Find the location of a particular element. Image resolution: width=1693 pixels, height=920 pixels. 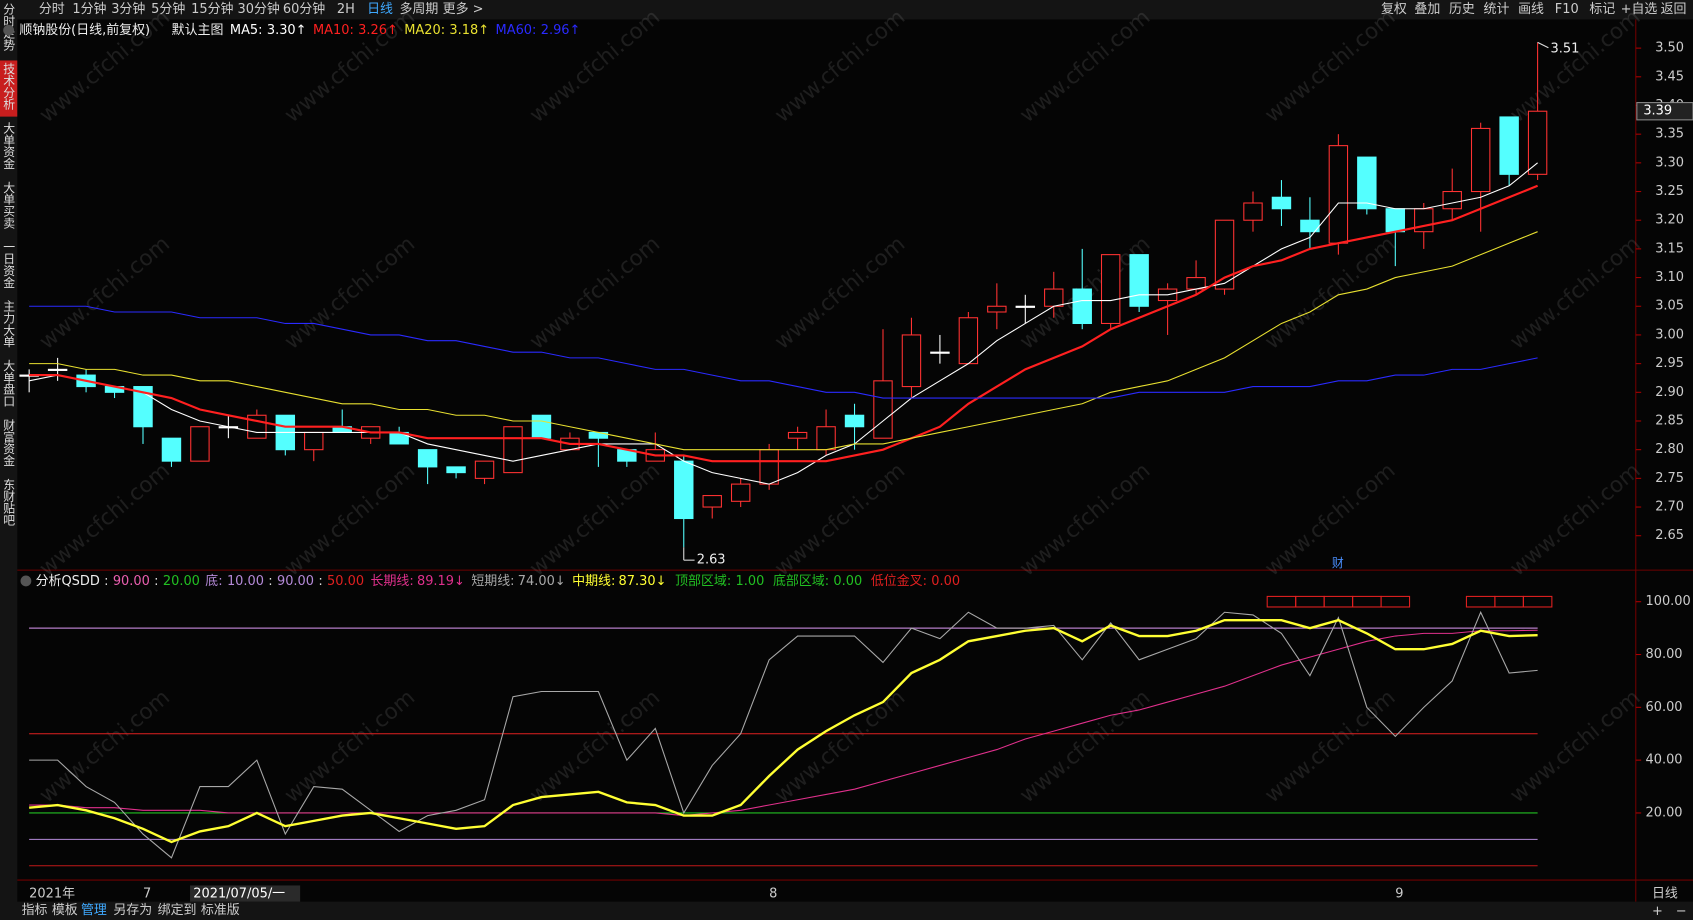

y-tick-label: 60.00 is located at coordinates (1663, 707).